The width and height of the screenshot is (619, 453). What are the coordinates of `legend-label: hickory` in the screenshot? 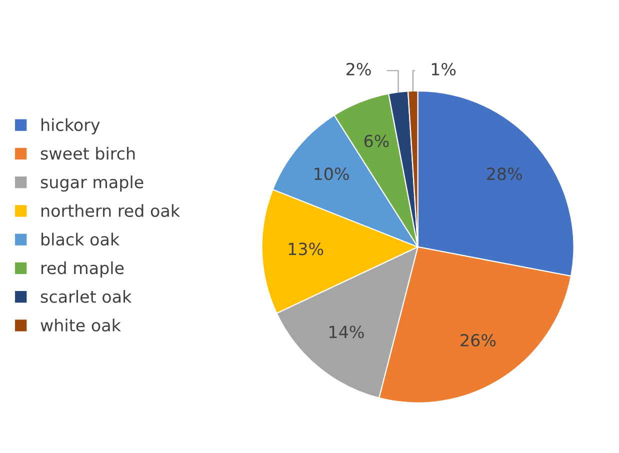 It's located at (71, 126).